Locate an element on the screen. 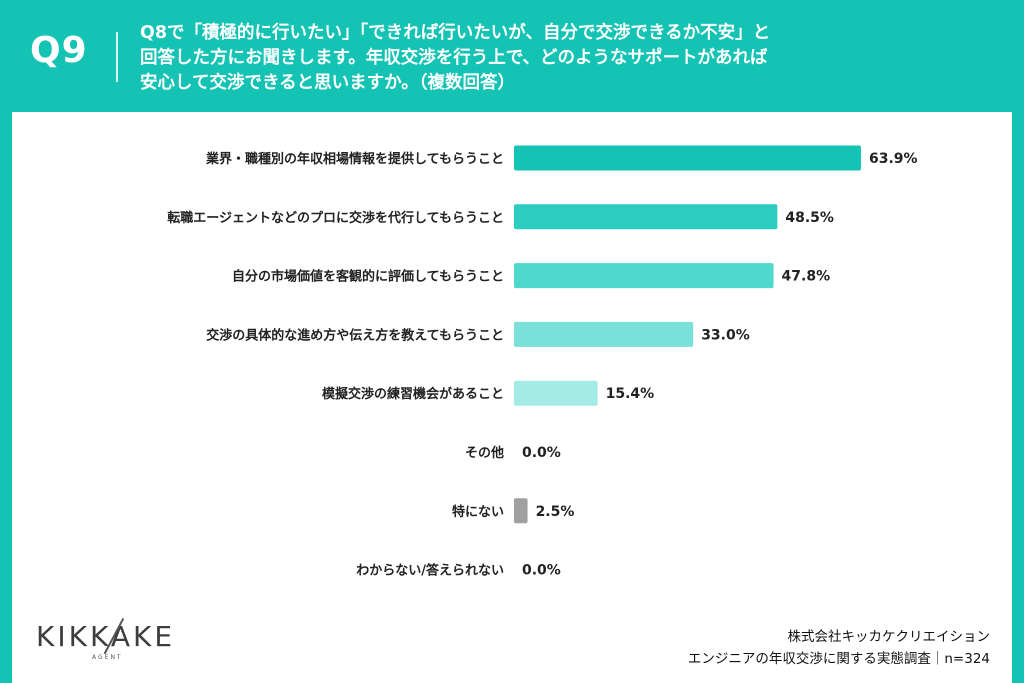 The height and width of the screenshot is (683, 1024). value-label: 63.9% is located at coordinates (893, 159).